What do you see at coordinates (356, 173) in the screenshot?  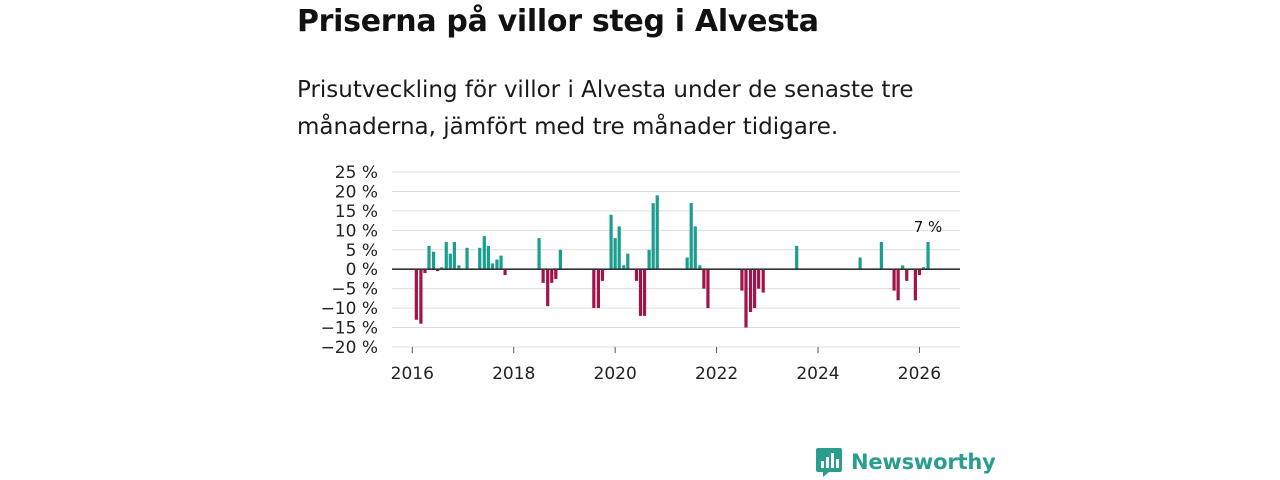 I see `y-tick-label: 25 %` at bounding box center [356, 173].